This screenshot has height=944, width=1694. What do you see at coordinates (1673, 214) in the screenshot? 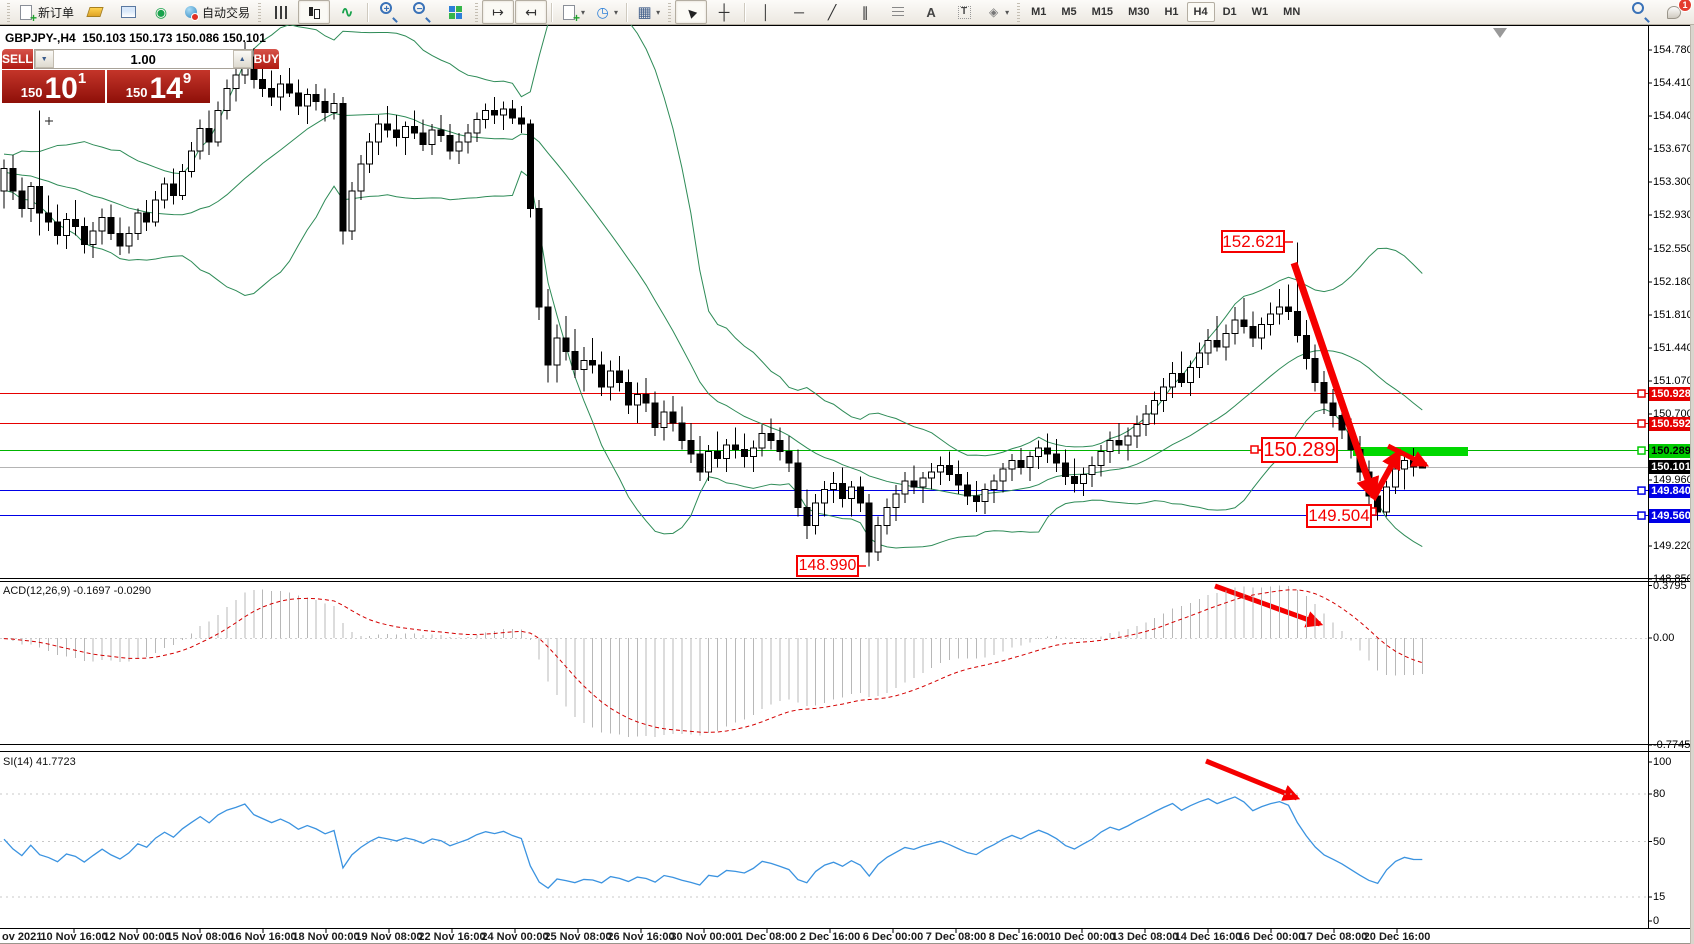
I see `price-tick-label: 152.930` at bounding box center [1673, 214].